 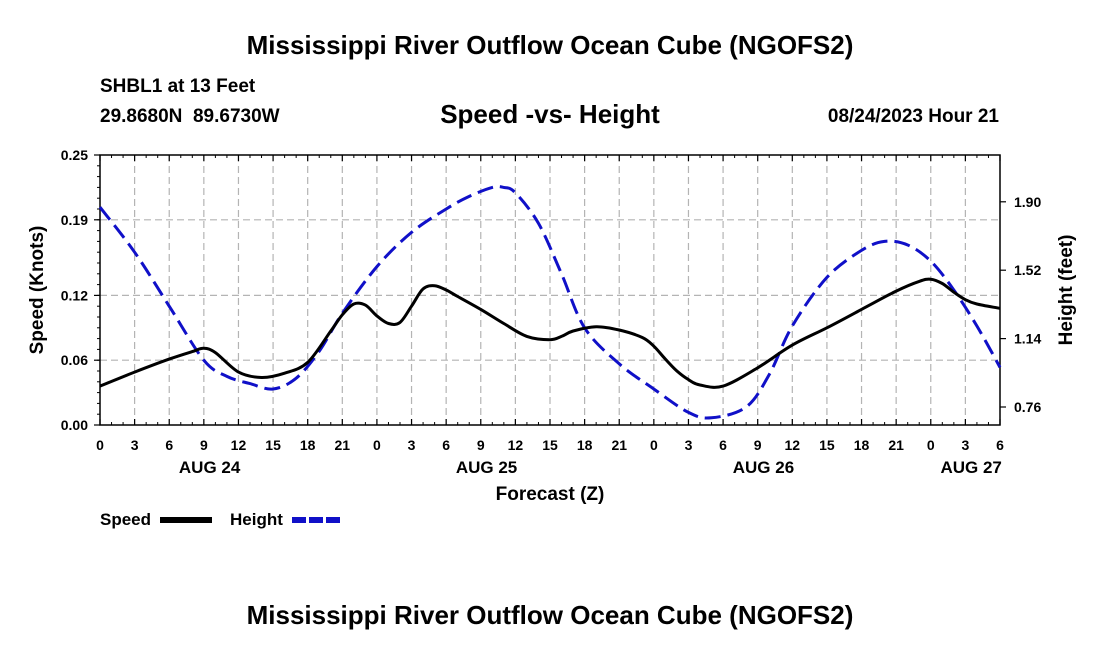 I want to click on y-axis-title: Speed (Knots), so click(x=37, y=290).